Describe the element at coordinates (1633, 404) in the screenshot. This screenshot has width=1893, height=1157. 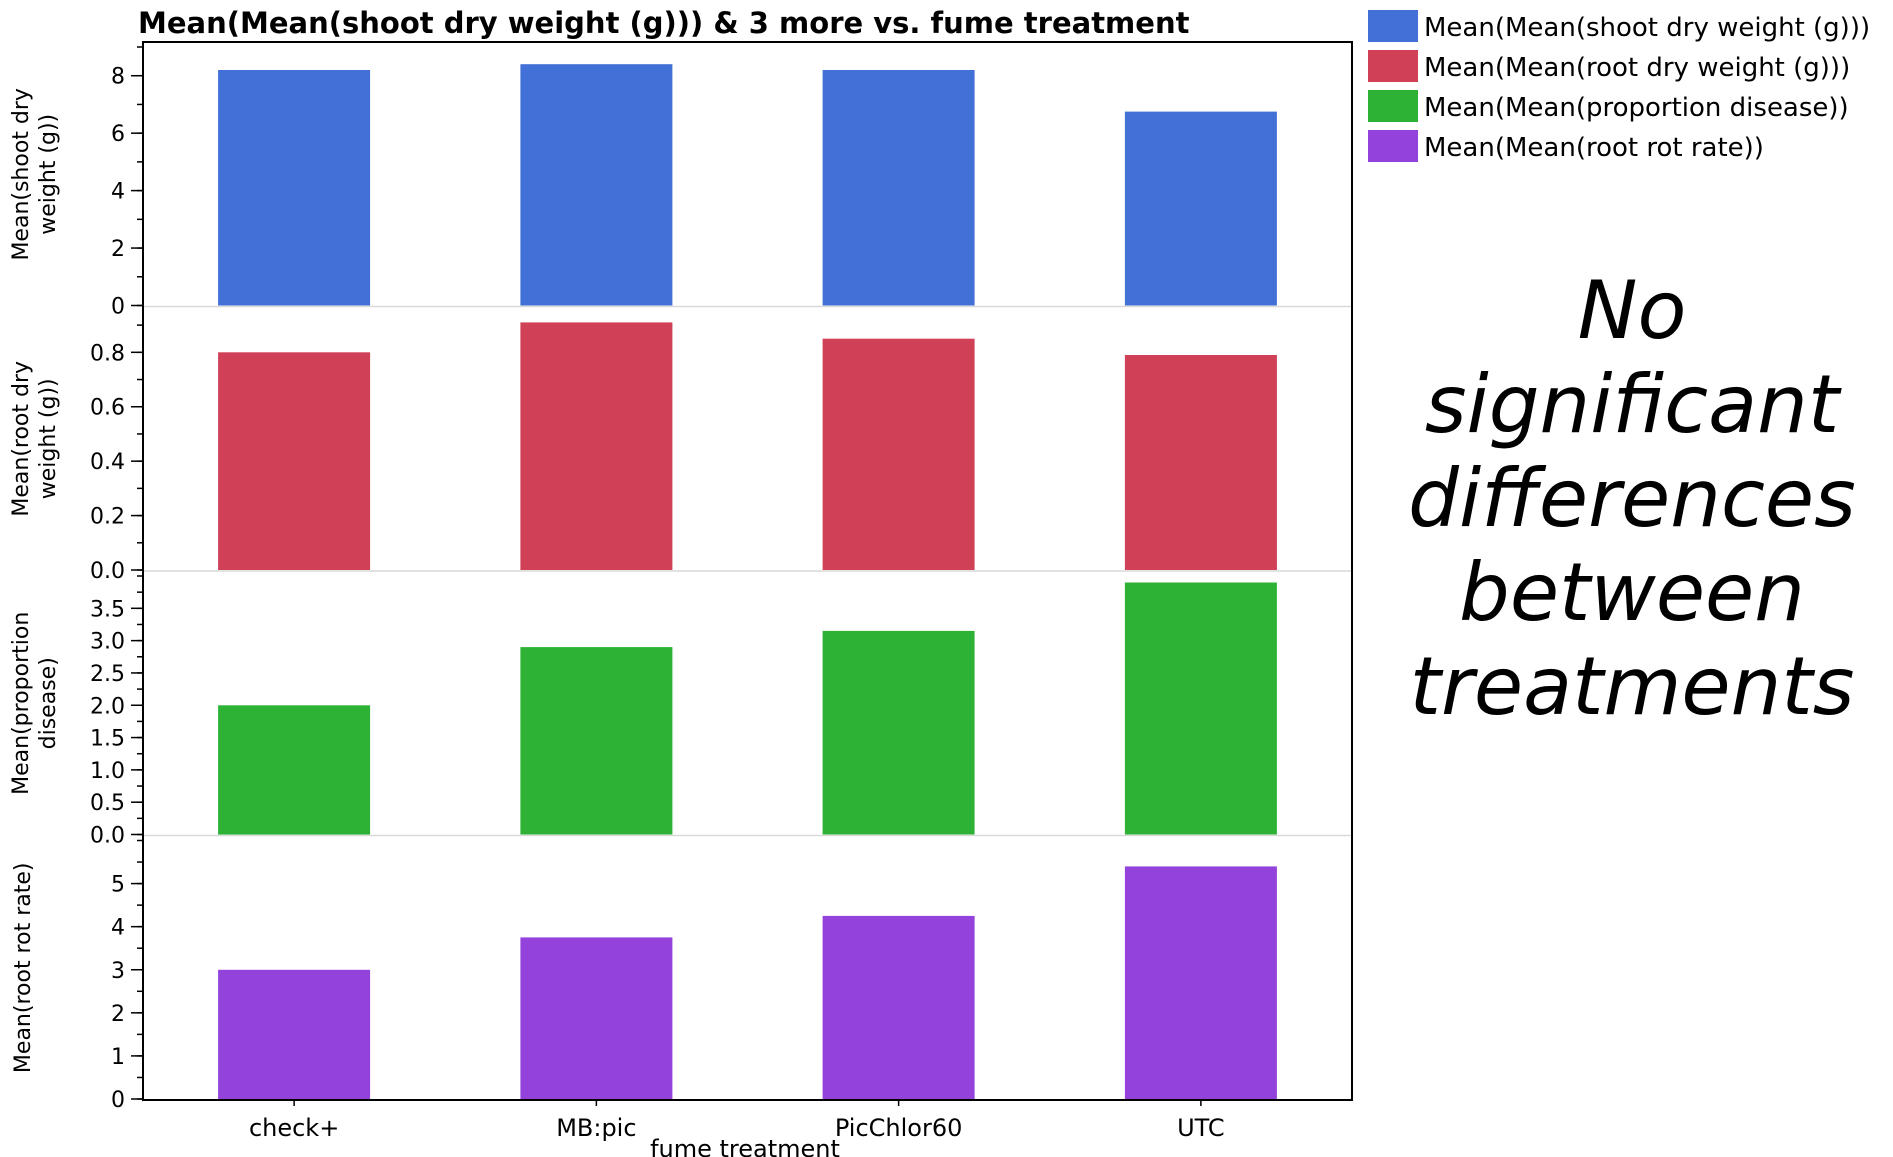
I see `annotation-line: significant` at that location.